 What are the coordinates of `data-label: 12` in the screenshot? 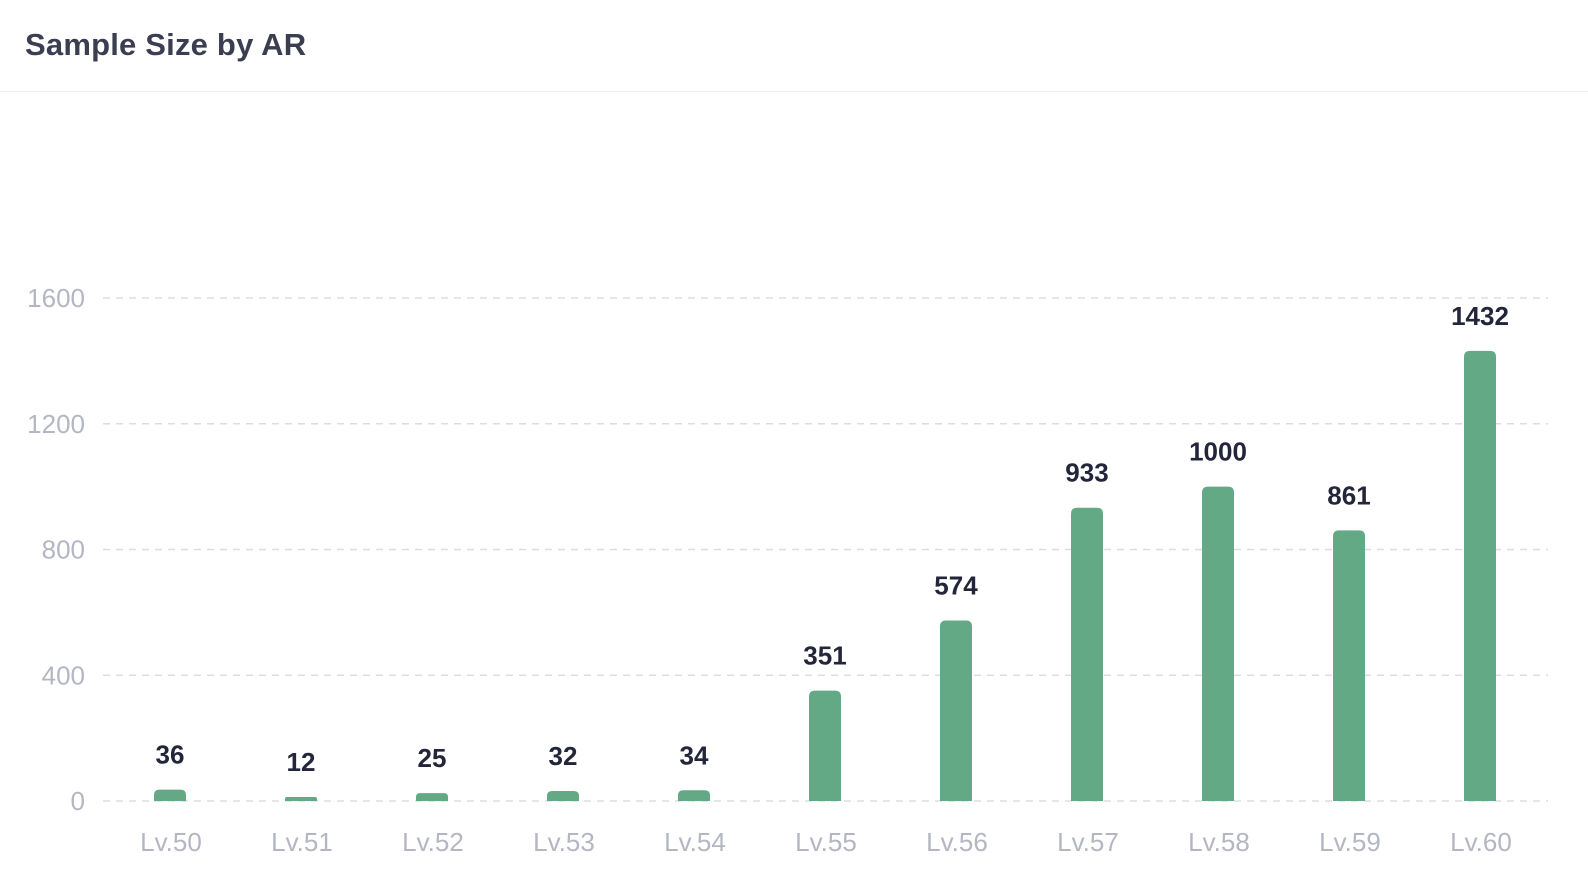 It's located at (301, 762).